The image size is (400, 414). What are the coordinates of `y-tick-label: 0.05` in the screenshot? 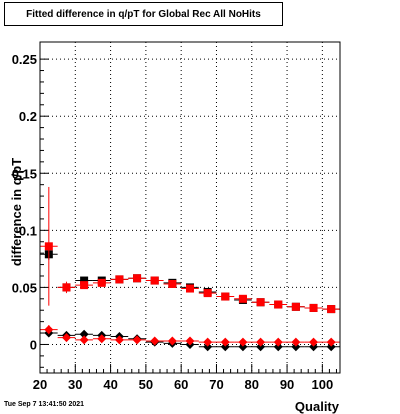 It's located at (24, 287).